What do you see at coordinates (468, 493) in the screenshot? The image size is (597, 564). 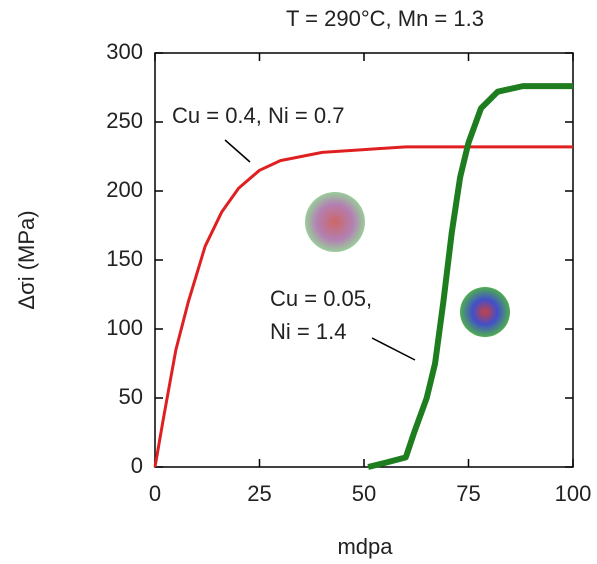 I see `x-tick-label: 75` at bounding box center [468, 493].